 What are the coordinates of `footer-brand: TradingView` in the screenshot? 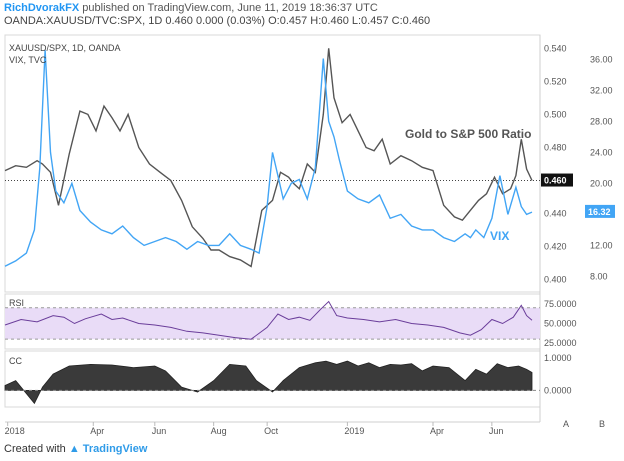 It's located at (115, 449).